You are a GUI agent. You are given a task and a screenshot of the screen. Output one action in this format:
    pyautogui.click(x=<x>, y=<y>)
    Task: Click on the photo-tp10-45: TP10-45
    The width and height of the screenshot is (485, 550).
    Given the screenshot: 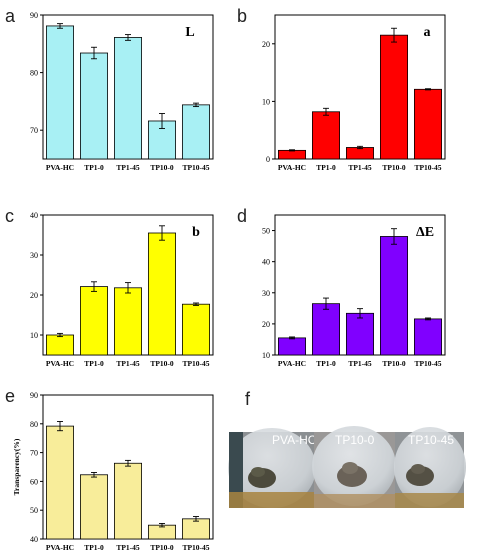 What is the action you would take?
    pyautogui.click(x=430, y=467)
    